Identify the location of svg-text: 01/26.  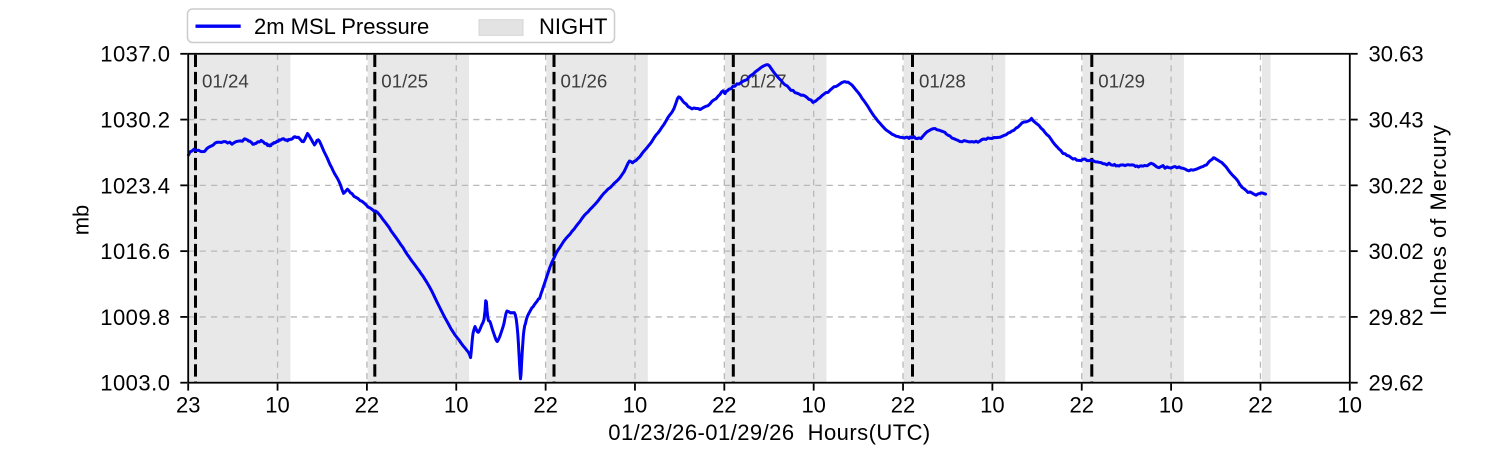
(584, 81).